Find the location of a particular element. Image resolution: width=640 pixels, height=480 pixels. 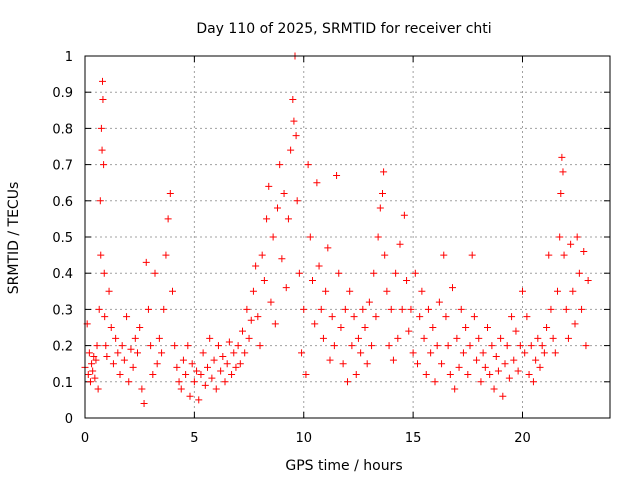

x-tick-label: 10 is located at coordinates (303, 438).